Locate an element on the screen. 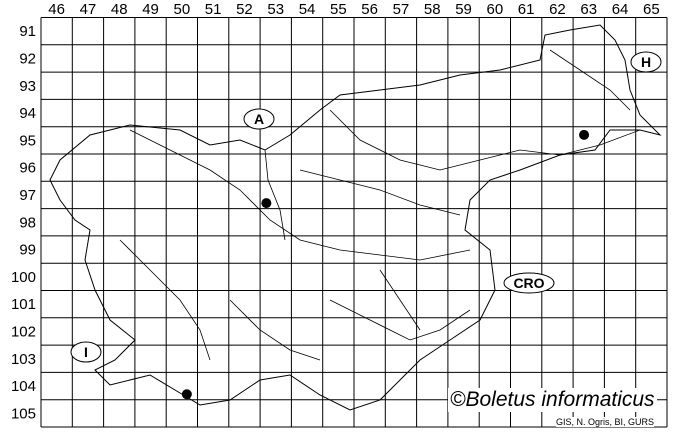 The image size is (680, 436). column-label: 50 is located at coordinates (182, 9).